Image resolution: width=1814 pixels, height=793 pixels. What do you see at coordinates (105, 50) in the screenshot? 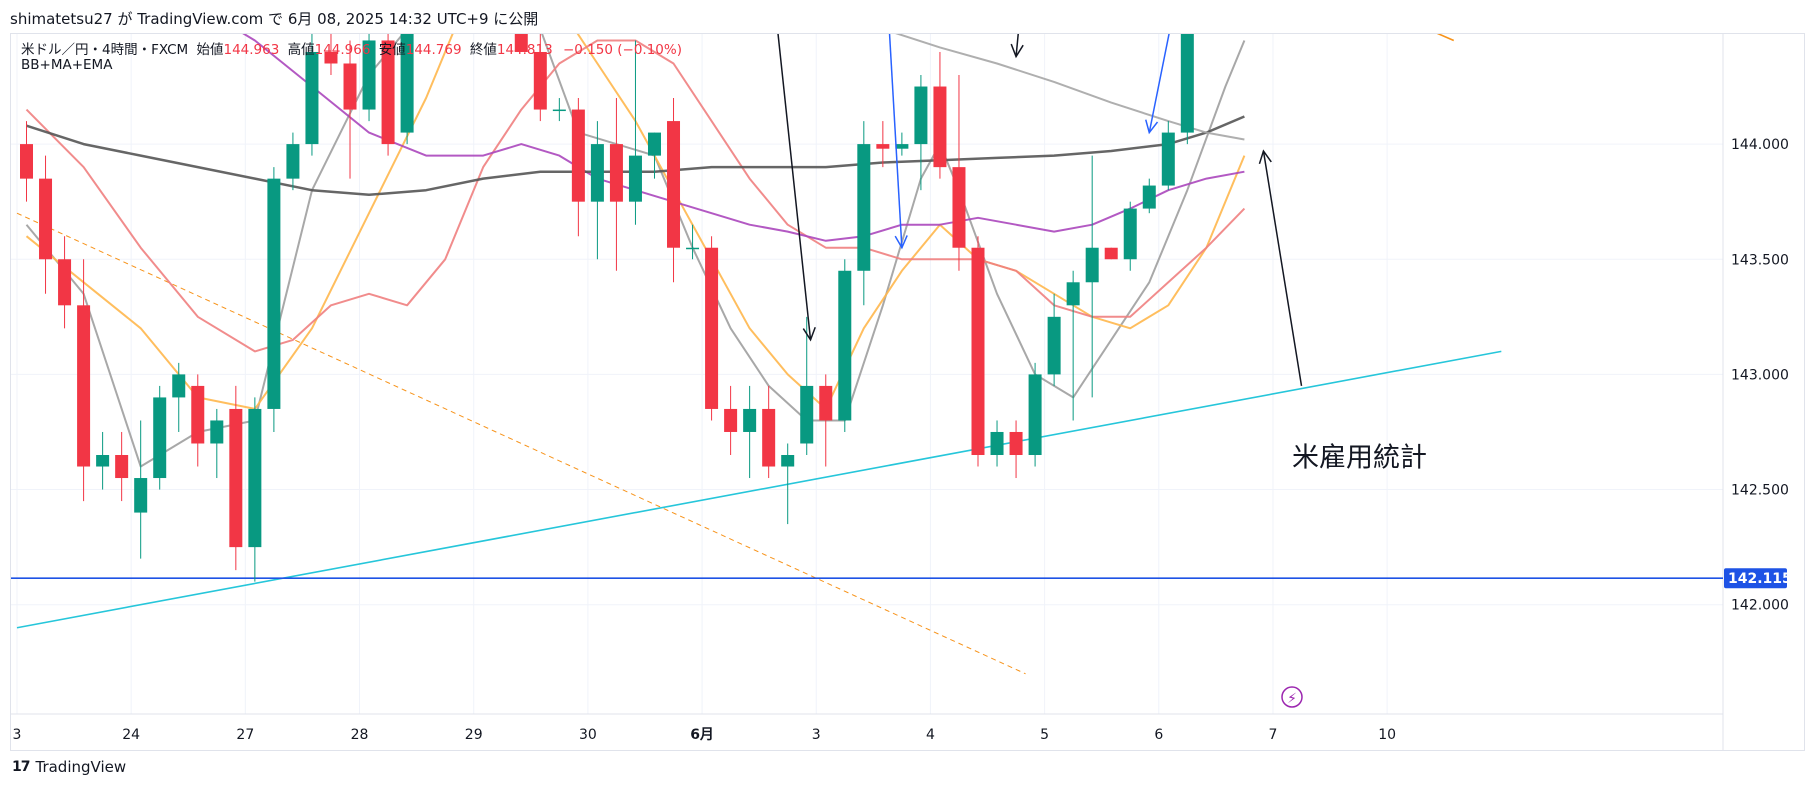
I see `symbol-line: 米ドル／円・4時間・FXCM` at bounding box center [105, 50].